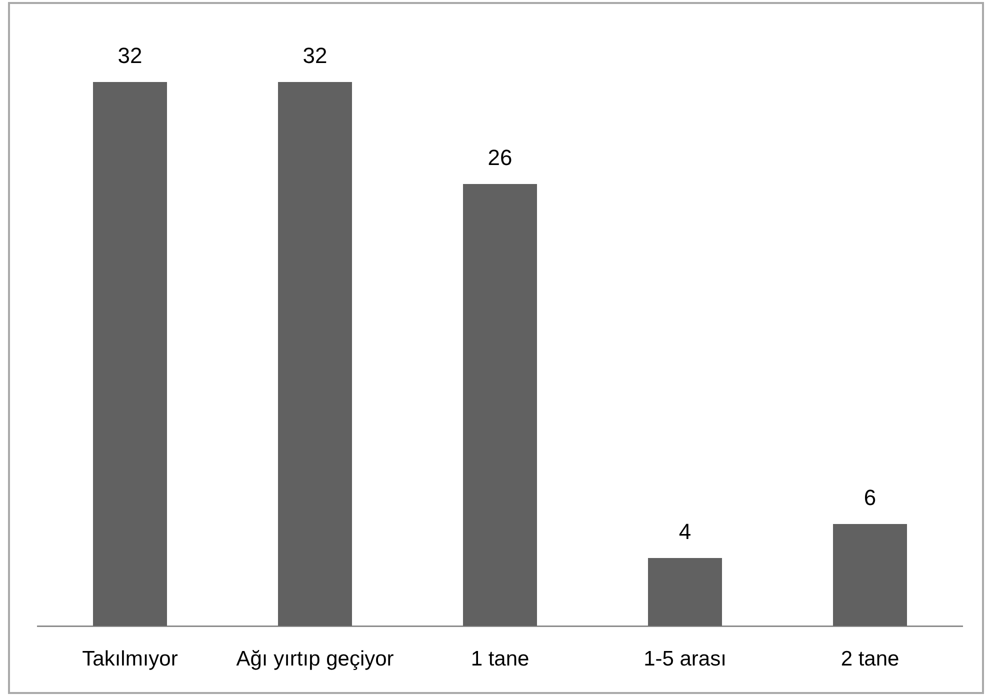 The width and height of the screenshot is (991, 695). I want to click on x-tick-label: 1-5 arası, so click(685, 658).